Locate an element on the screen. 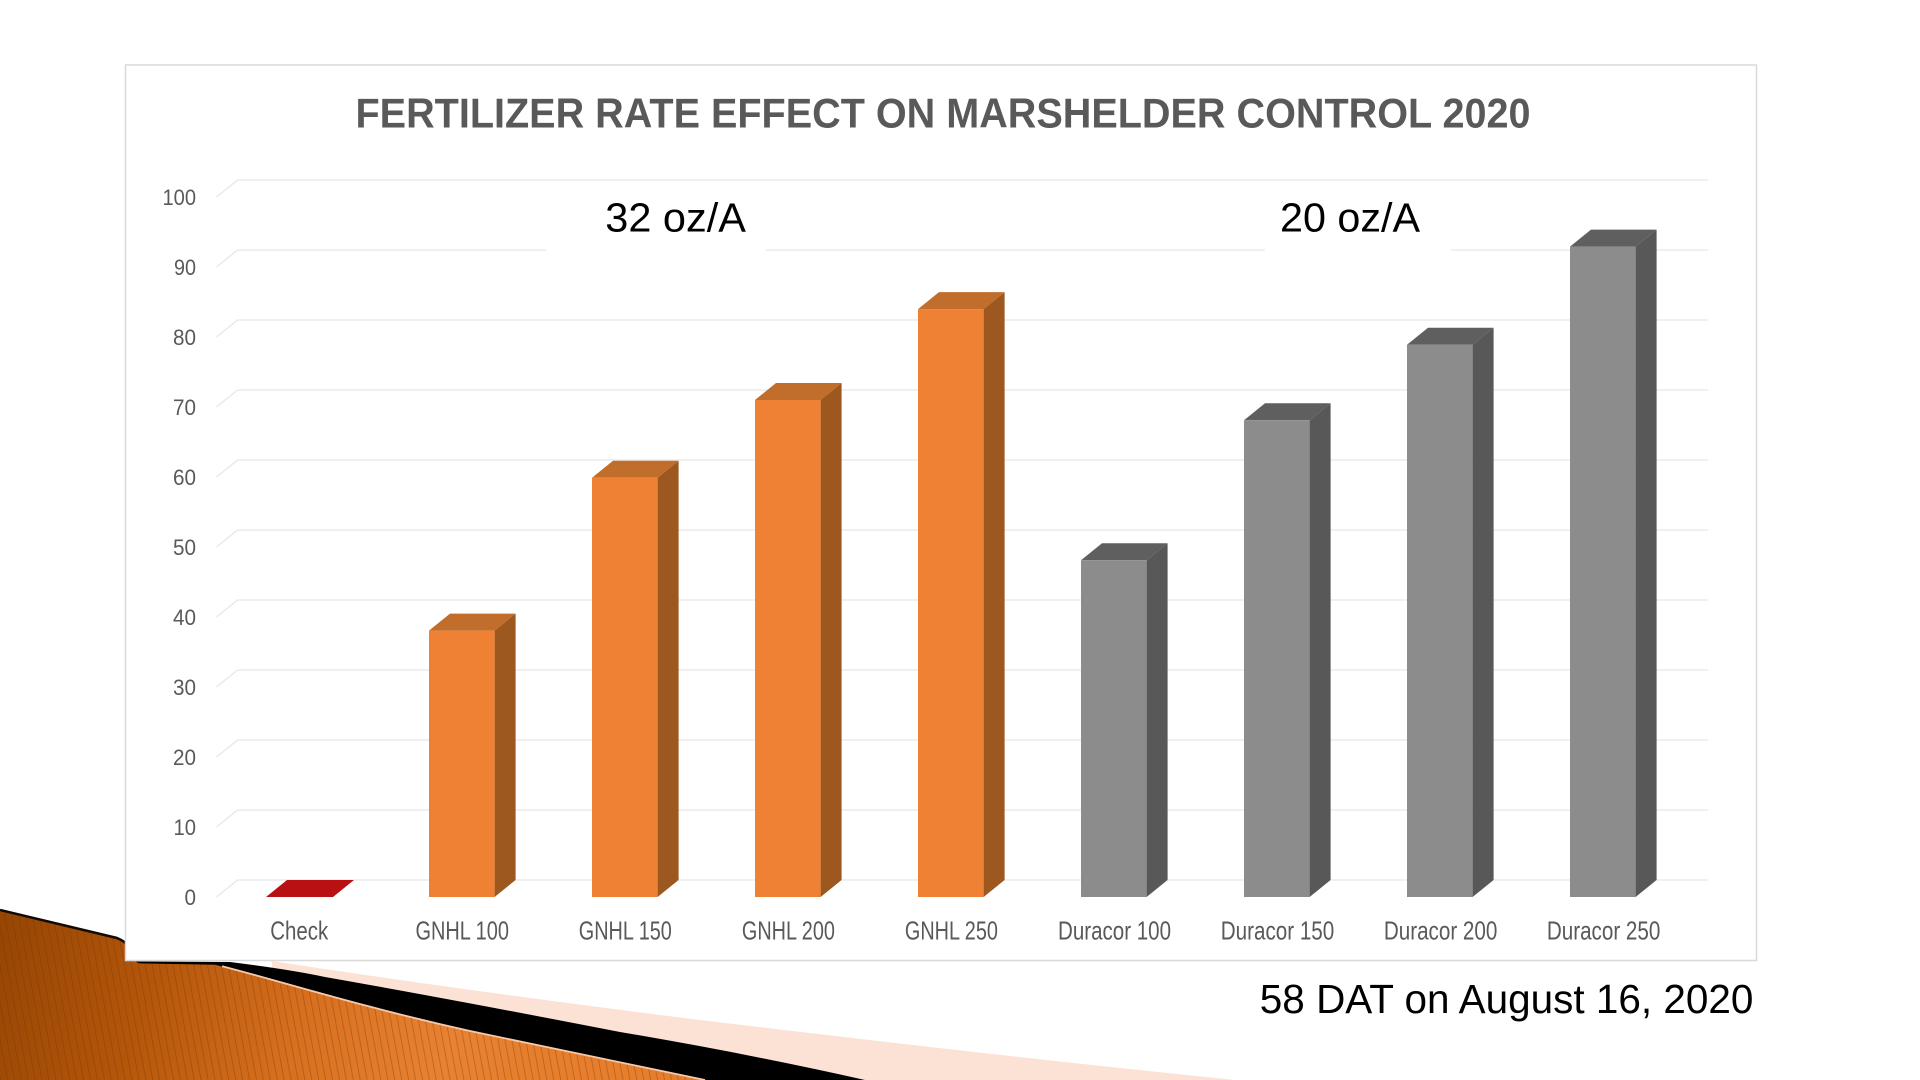  svg-text: 90 is located at coordinates (185, 267).